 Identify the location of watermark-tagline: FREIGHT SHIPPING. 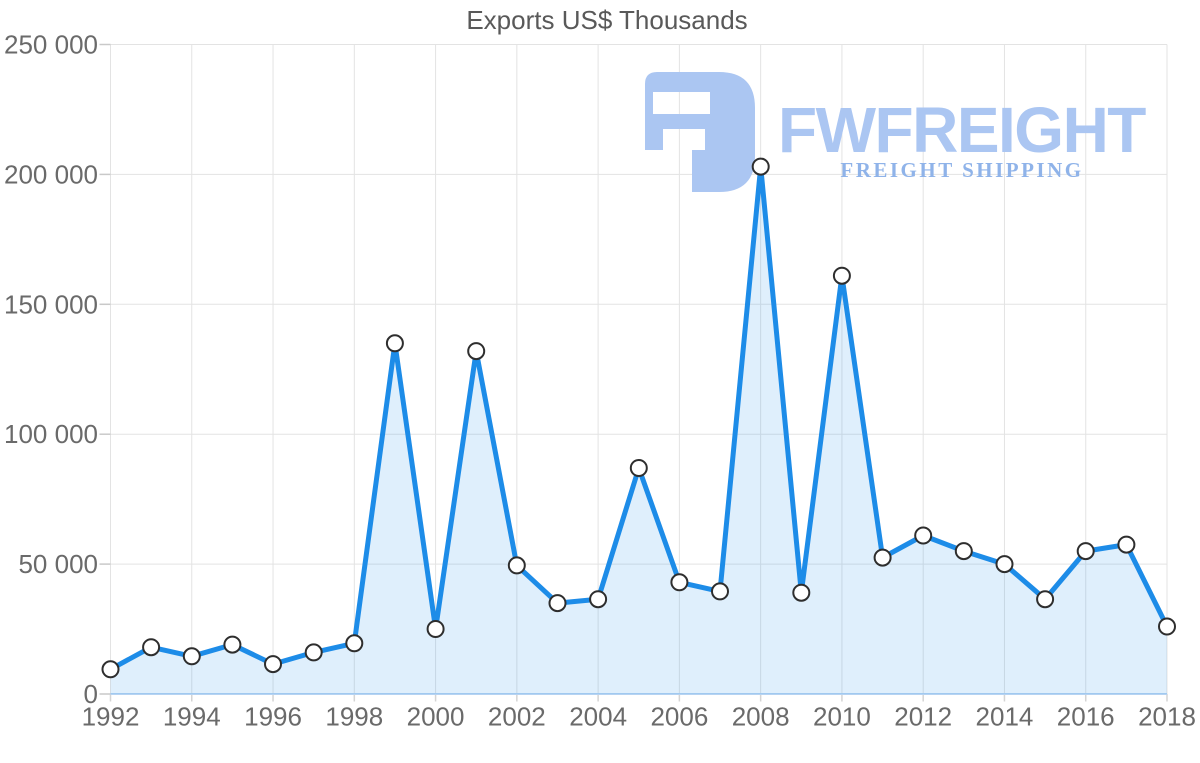
(961, 170).